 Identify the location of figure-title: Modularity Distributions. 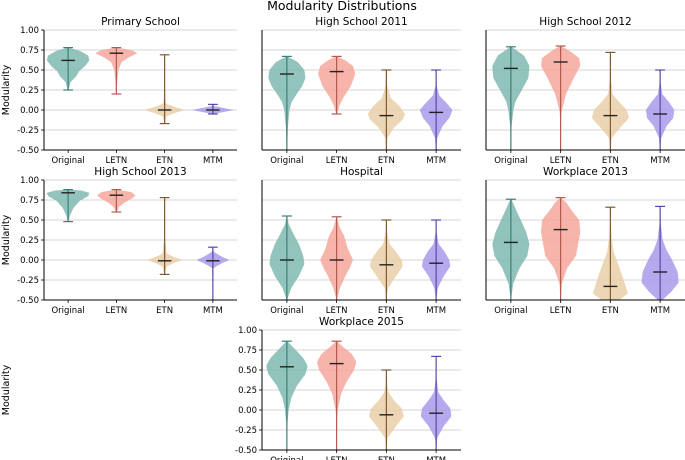
(342, 6).